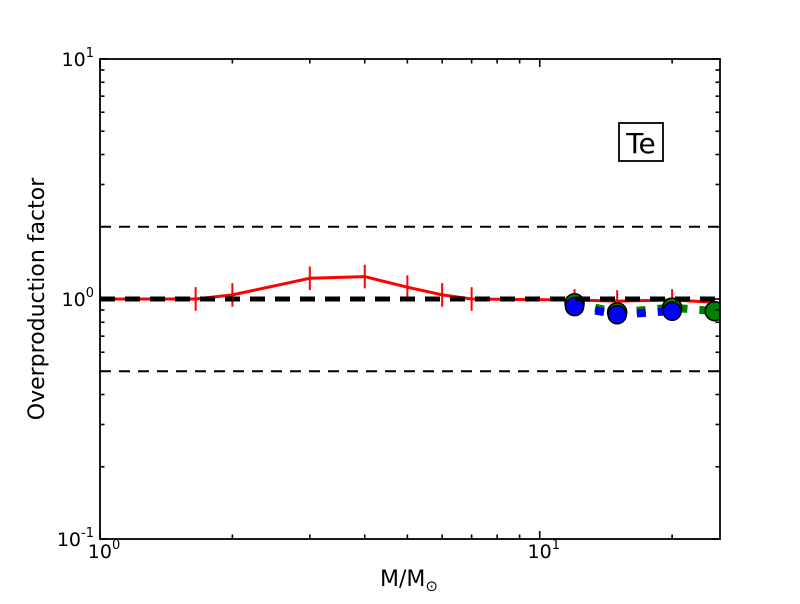 This screenshot has height=604, width=800. I want to click on y-tick-label-exponent: 0, so click(90, 293).